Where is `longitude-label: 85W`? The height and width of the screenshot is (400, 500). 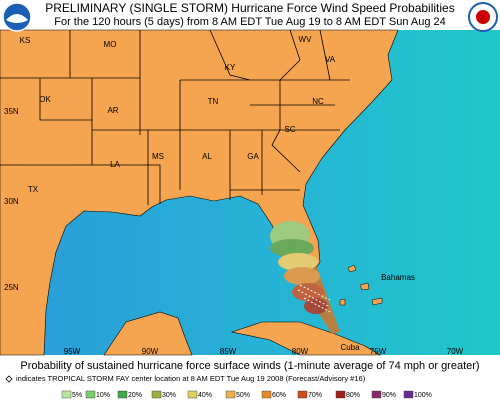
longitude-label: 85W is located at coordinates (228, 351).